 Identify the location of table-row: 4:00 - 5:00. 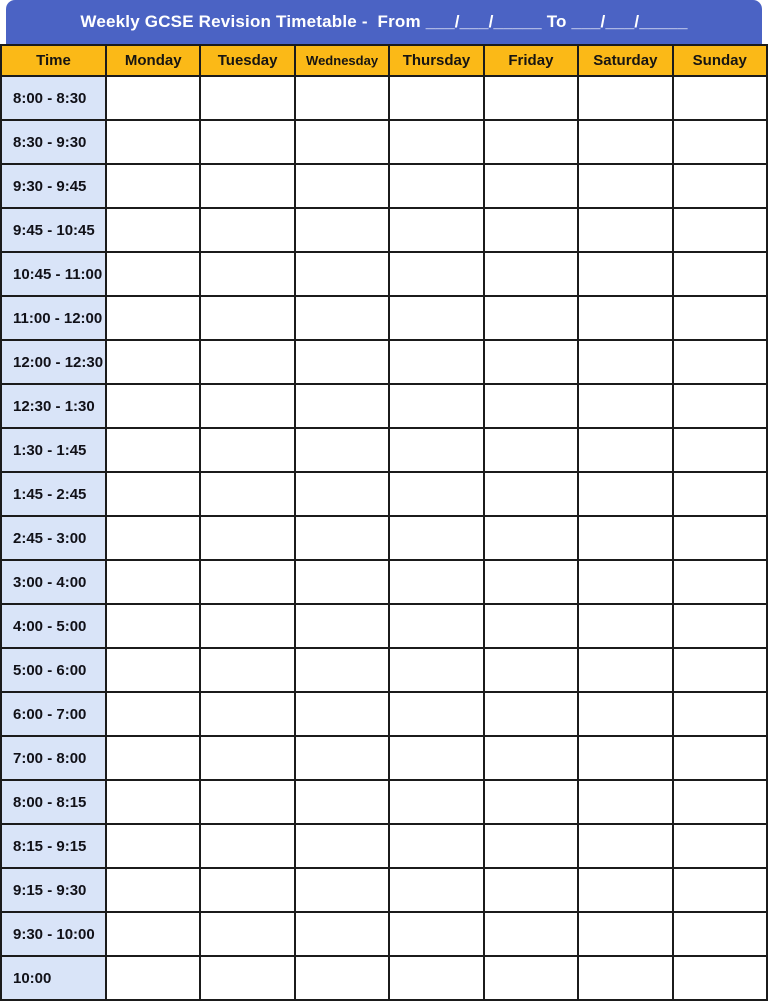
(384, 626).